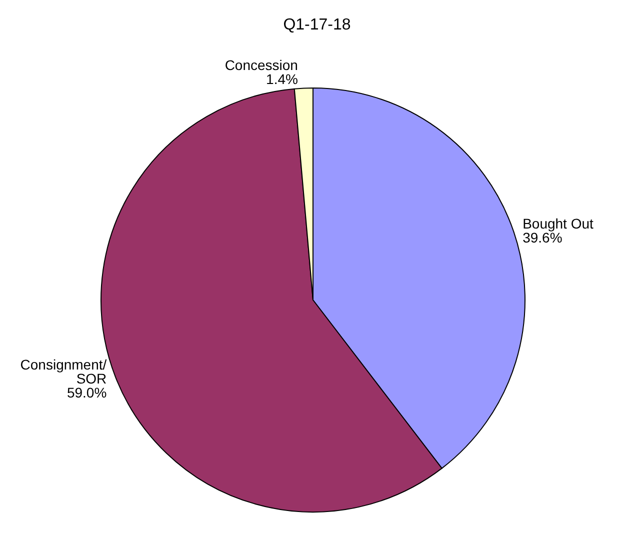 This screenshot has width=634, height=535. I want to click on slice-label: Consignment/SOR, so click(63, 371).